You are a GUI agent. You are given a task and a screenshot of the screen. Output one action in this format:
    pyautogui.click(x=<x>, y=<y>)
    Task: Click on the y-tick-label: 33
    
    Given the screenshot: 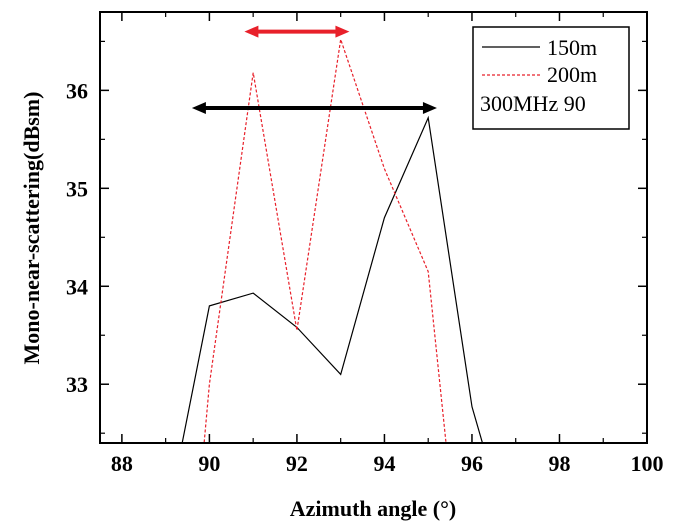 What is the action you would take?
    pyautogui.click(x=77, y=384)
    